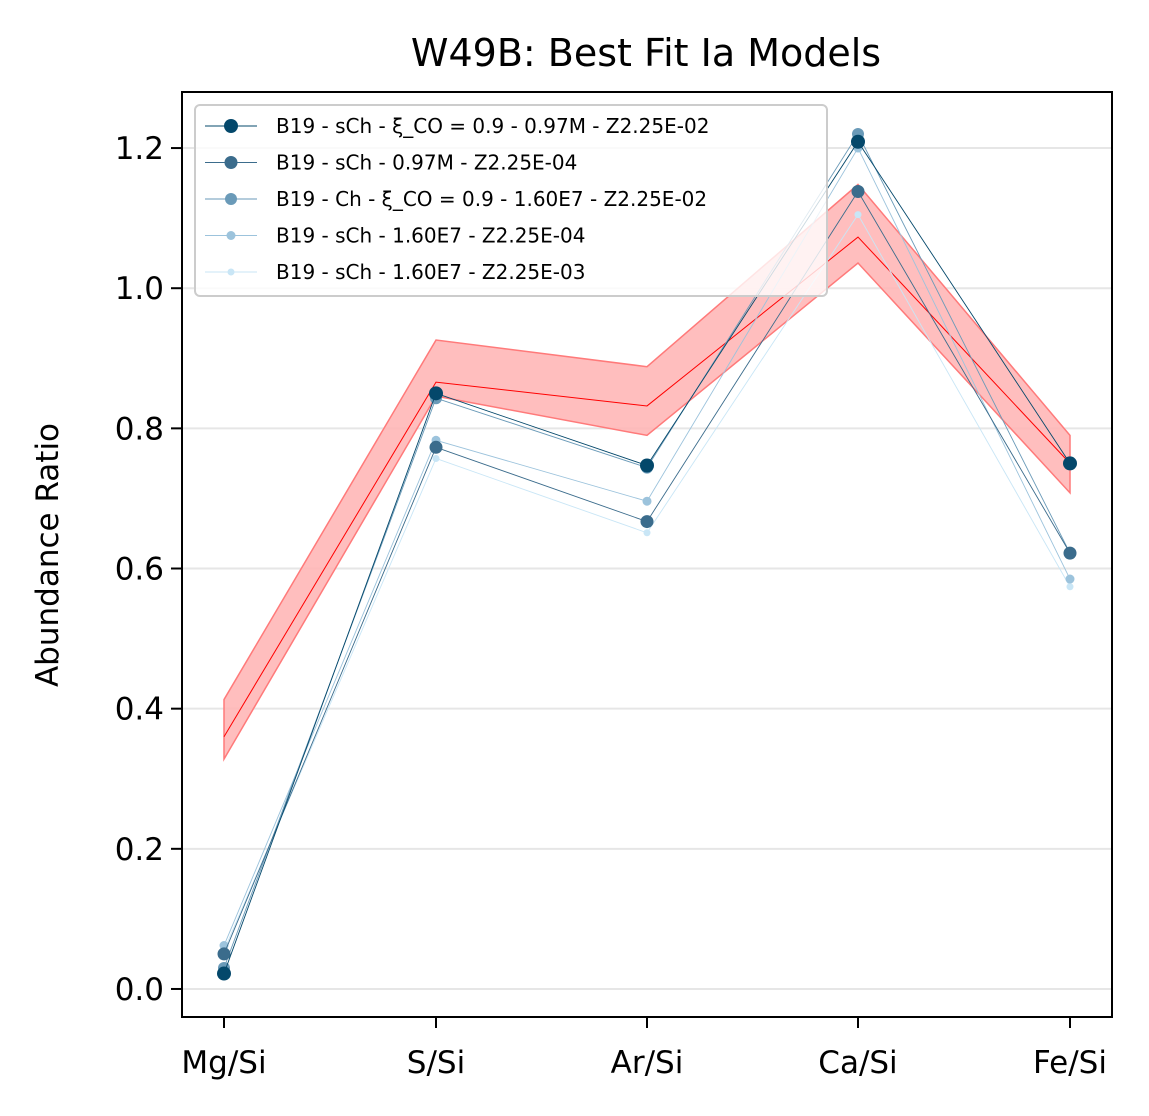  Describe the element at coordinates (48, 555) in the screenshot. I see `y-axis-label: Abundance Ratio` at that location.